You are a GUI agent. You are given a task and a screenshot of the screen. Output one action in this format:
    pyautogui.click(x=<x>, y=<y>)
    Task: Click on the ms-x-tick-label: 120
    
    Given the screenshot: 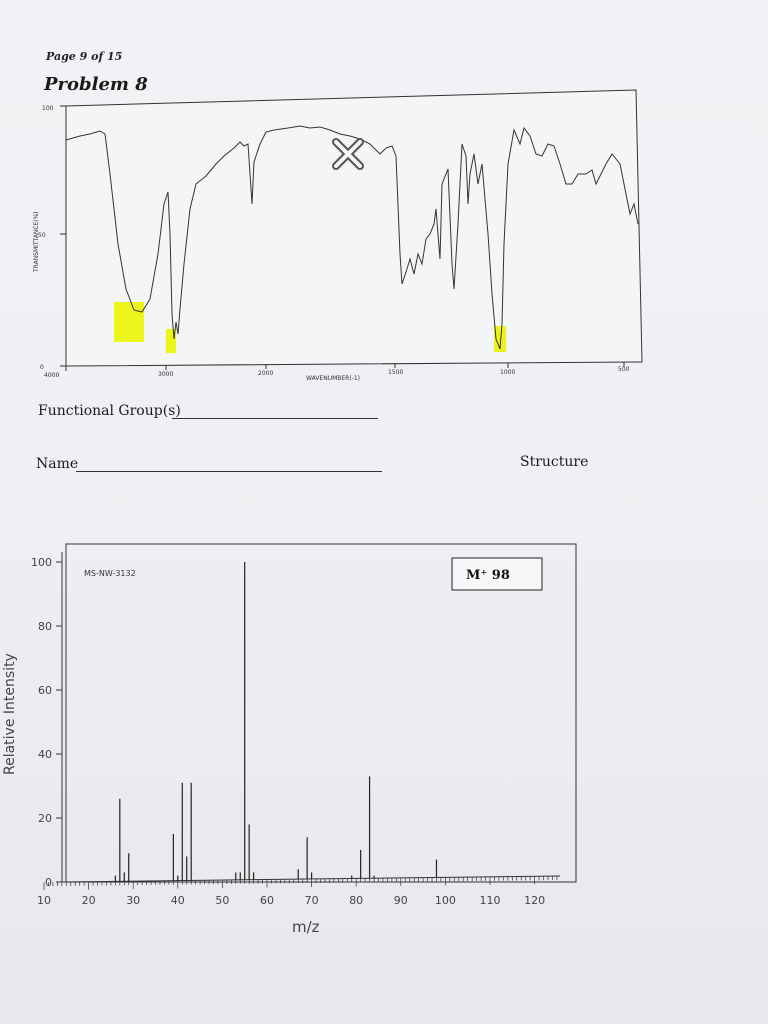 What is the action you would take?
    pyautogui.click(x=534, y=900)
    